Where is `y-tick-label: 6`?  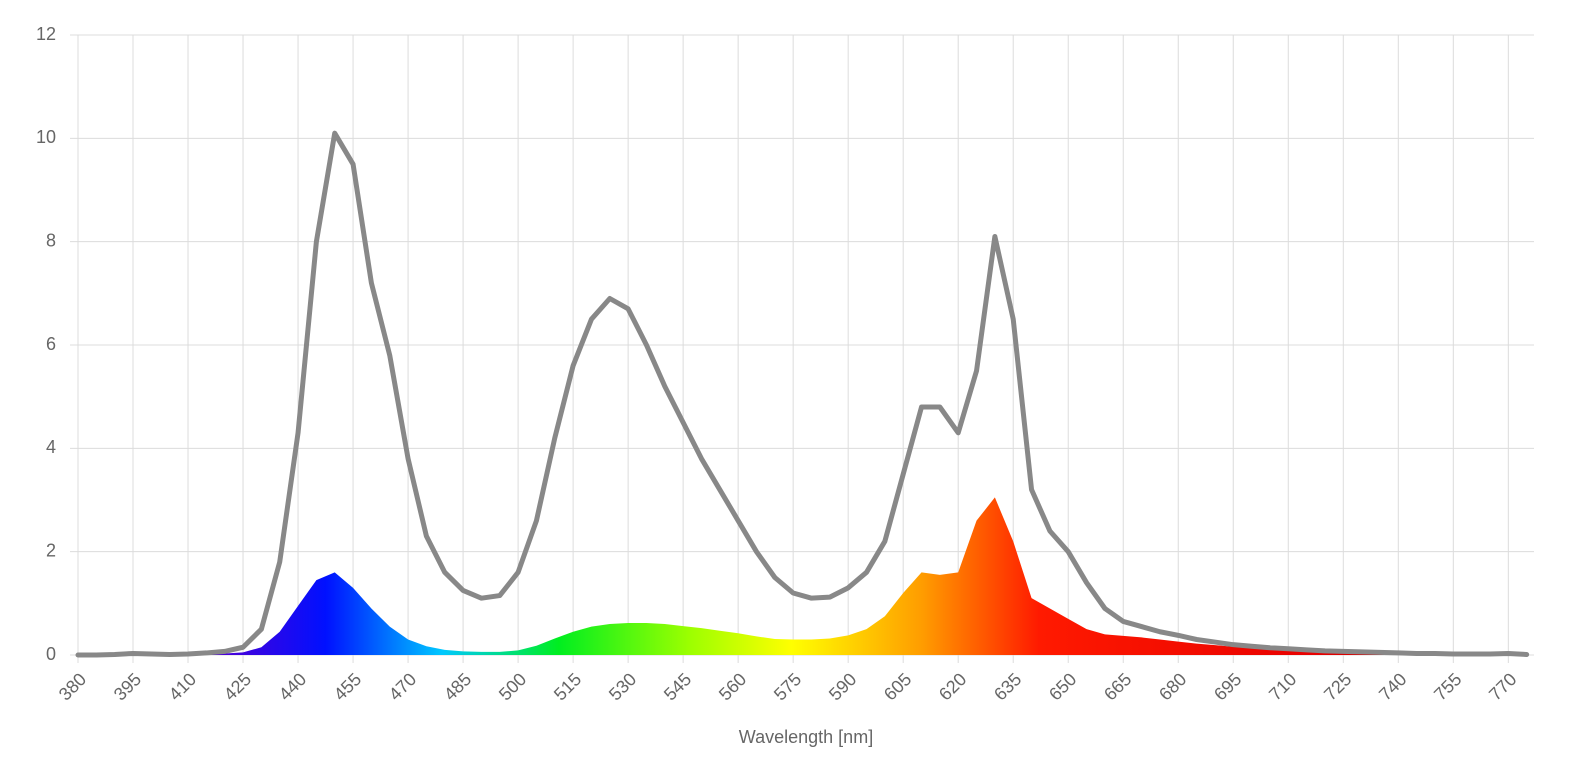 y-tick-label: 6 is located at coordinates (51, 344).